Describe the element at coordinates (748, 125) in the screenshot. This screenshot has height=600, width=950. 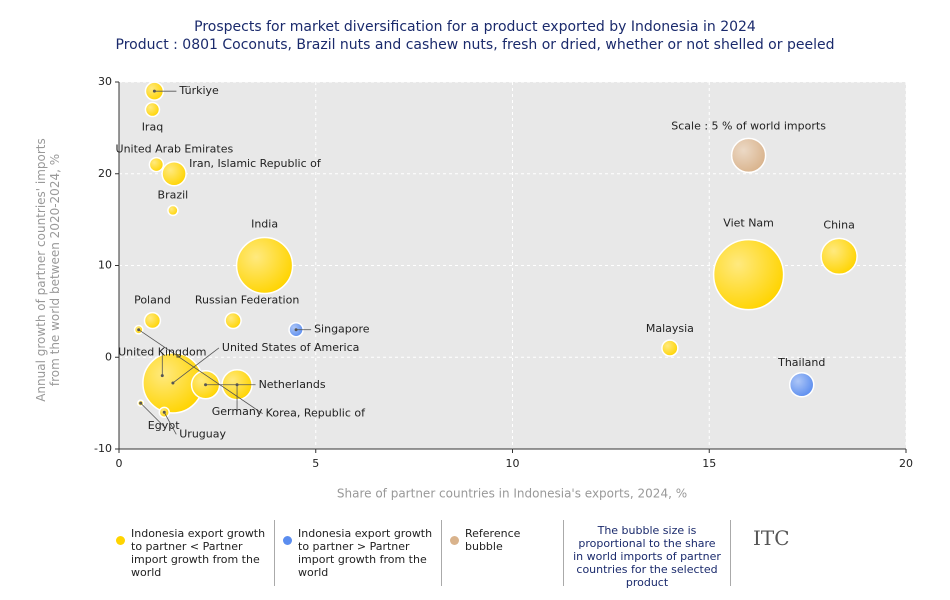
I see `bubble-label: Scale : 5 % of world imports` at that location.